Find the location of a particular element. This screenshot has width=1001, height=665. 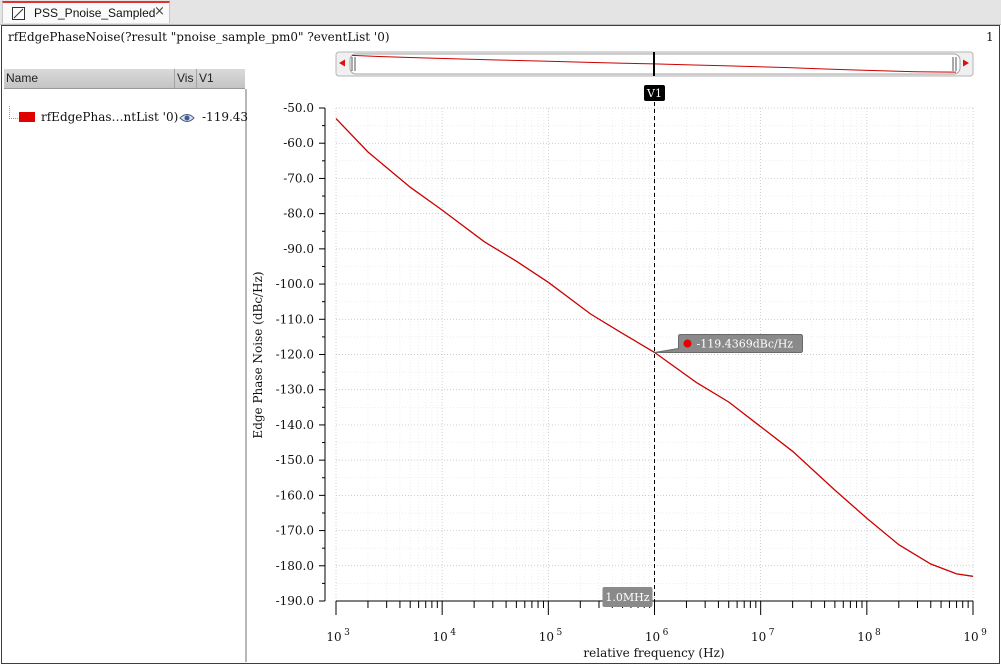

marker-intercept-annotation: -119.4369dBc/Hz is located at coordinates (728, 344).